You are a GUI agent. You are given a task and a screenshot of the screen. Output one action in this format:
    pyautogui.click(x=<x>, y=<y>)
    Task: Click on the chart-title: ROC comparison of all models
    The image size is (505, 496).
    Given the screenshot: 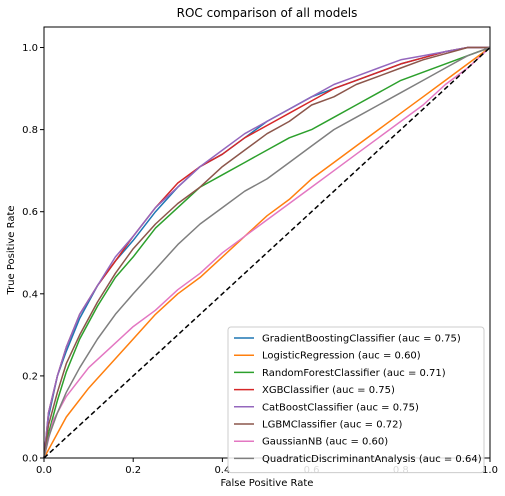 What is the action you would take?
    pyautogui.click(x=267, y=13)
    